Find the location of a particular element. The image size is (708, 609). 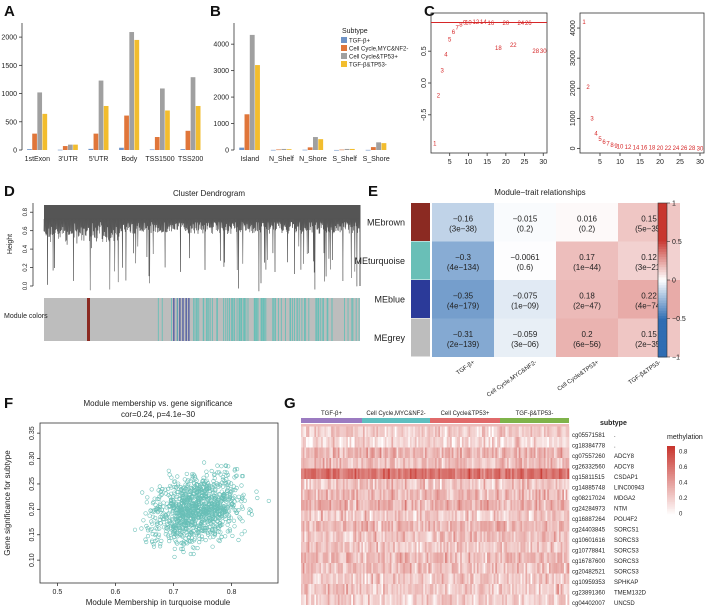

bar-body-s1 is located at coordinates (126, 132).